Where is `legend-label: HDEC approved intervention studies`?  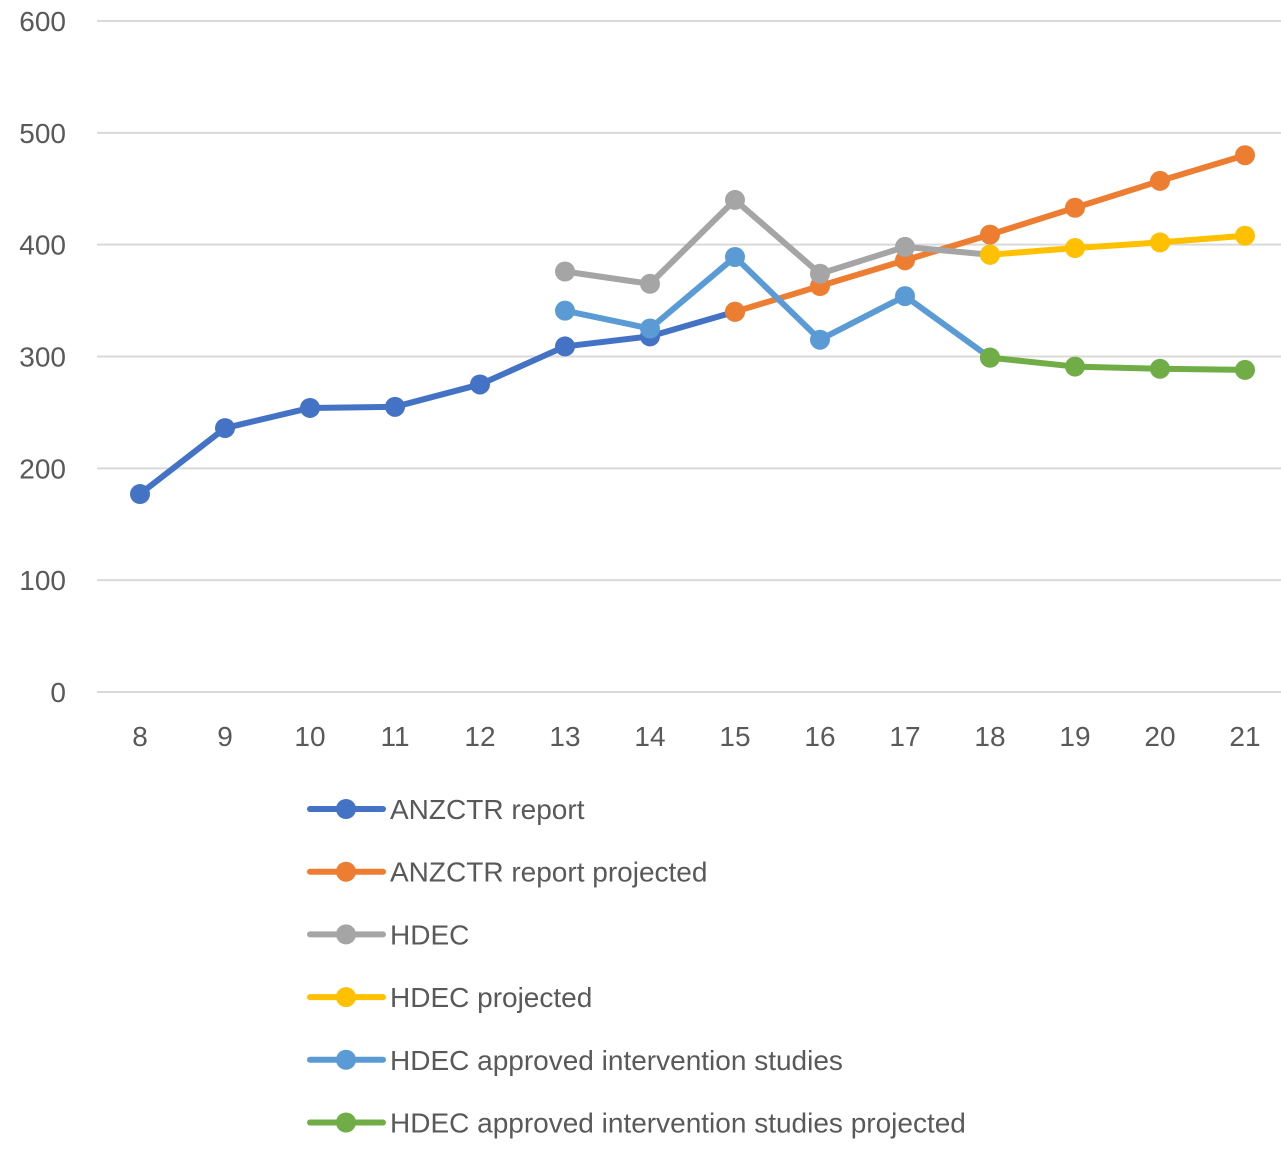
legend-label: HDEC approved intervention studies is located at coordinates (616, 1060).